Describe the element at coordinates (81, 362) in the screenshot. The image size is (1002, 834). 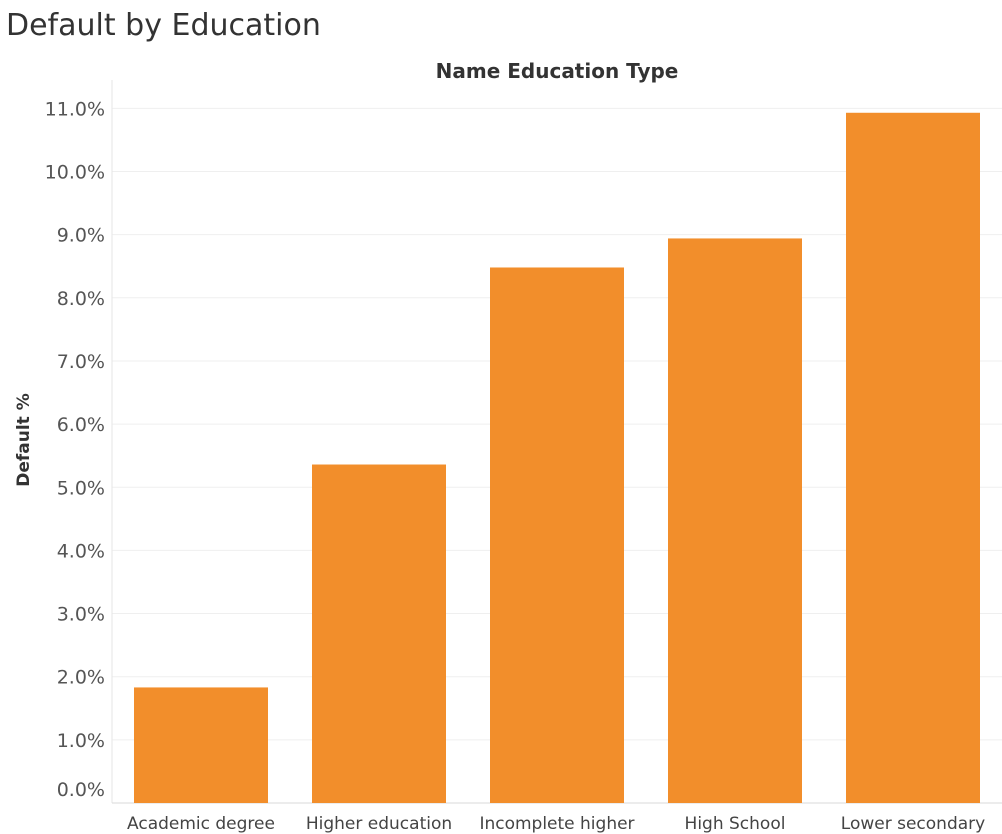
I see `y-tick-label: 7.0%` at that location.